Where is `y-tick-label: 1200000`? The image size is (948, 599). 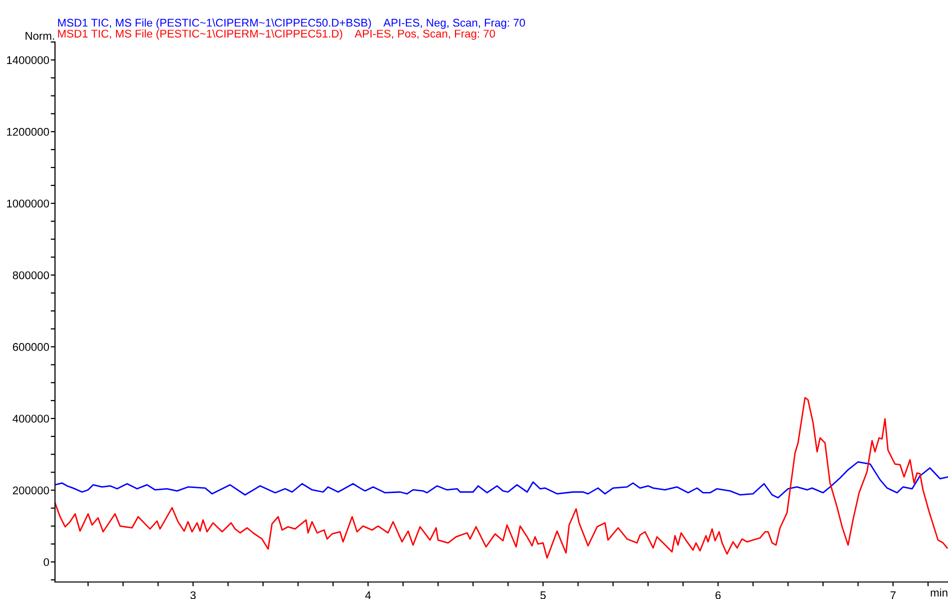 y-tick-label: 1200000 is located at coordinates (28, 132).